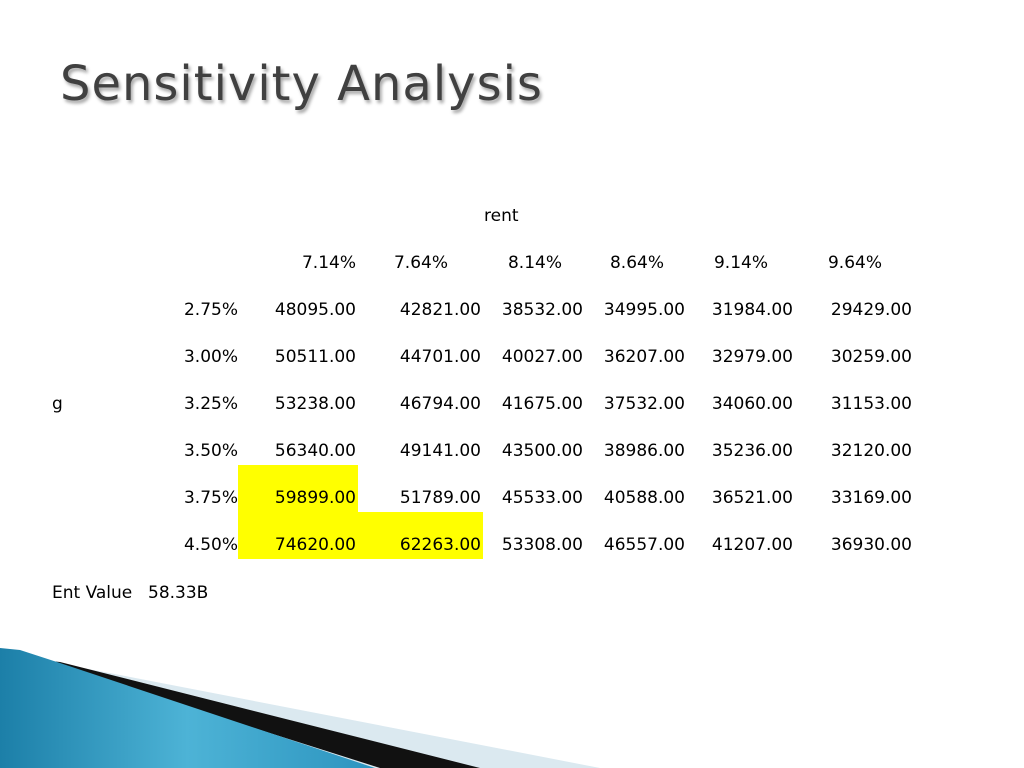  Describe the element at coordinates (644, 310) in the screenshot. I see `table-cell: 34995.00` at that location.